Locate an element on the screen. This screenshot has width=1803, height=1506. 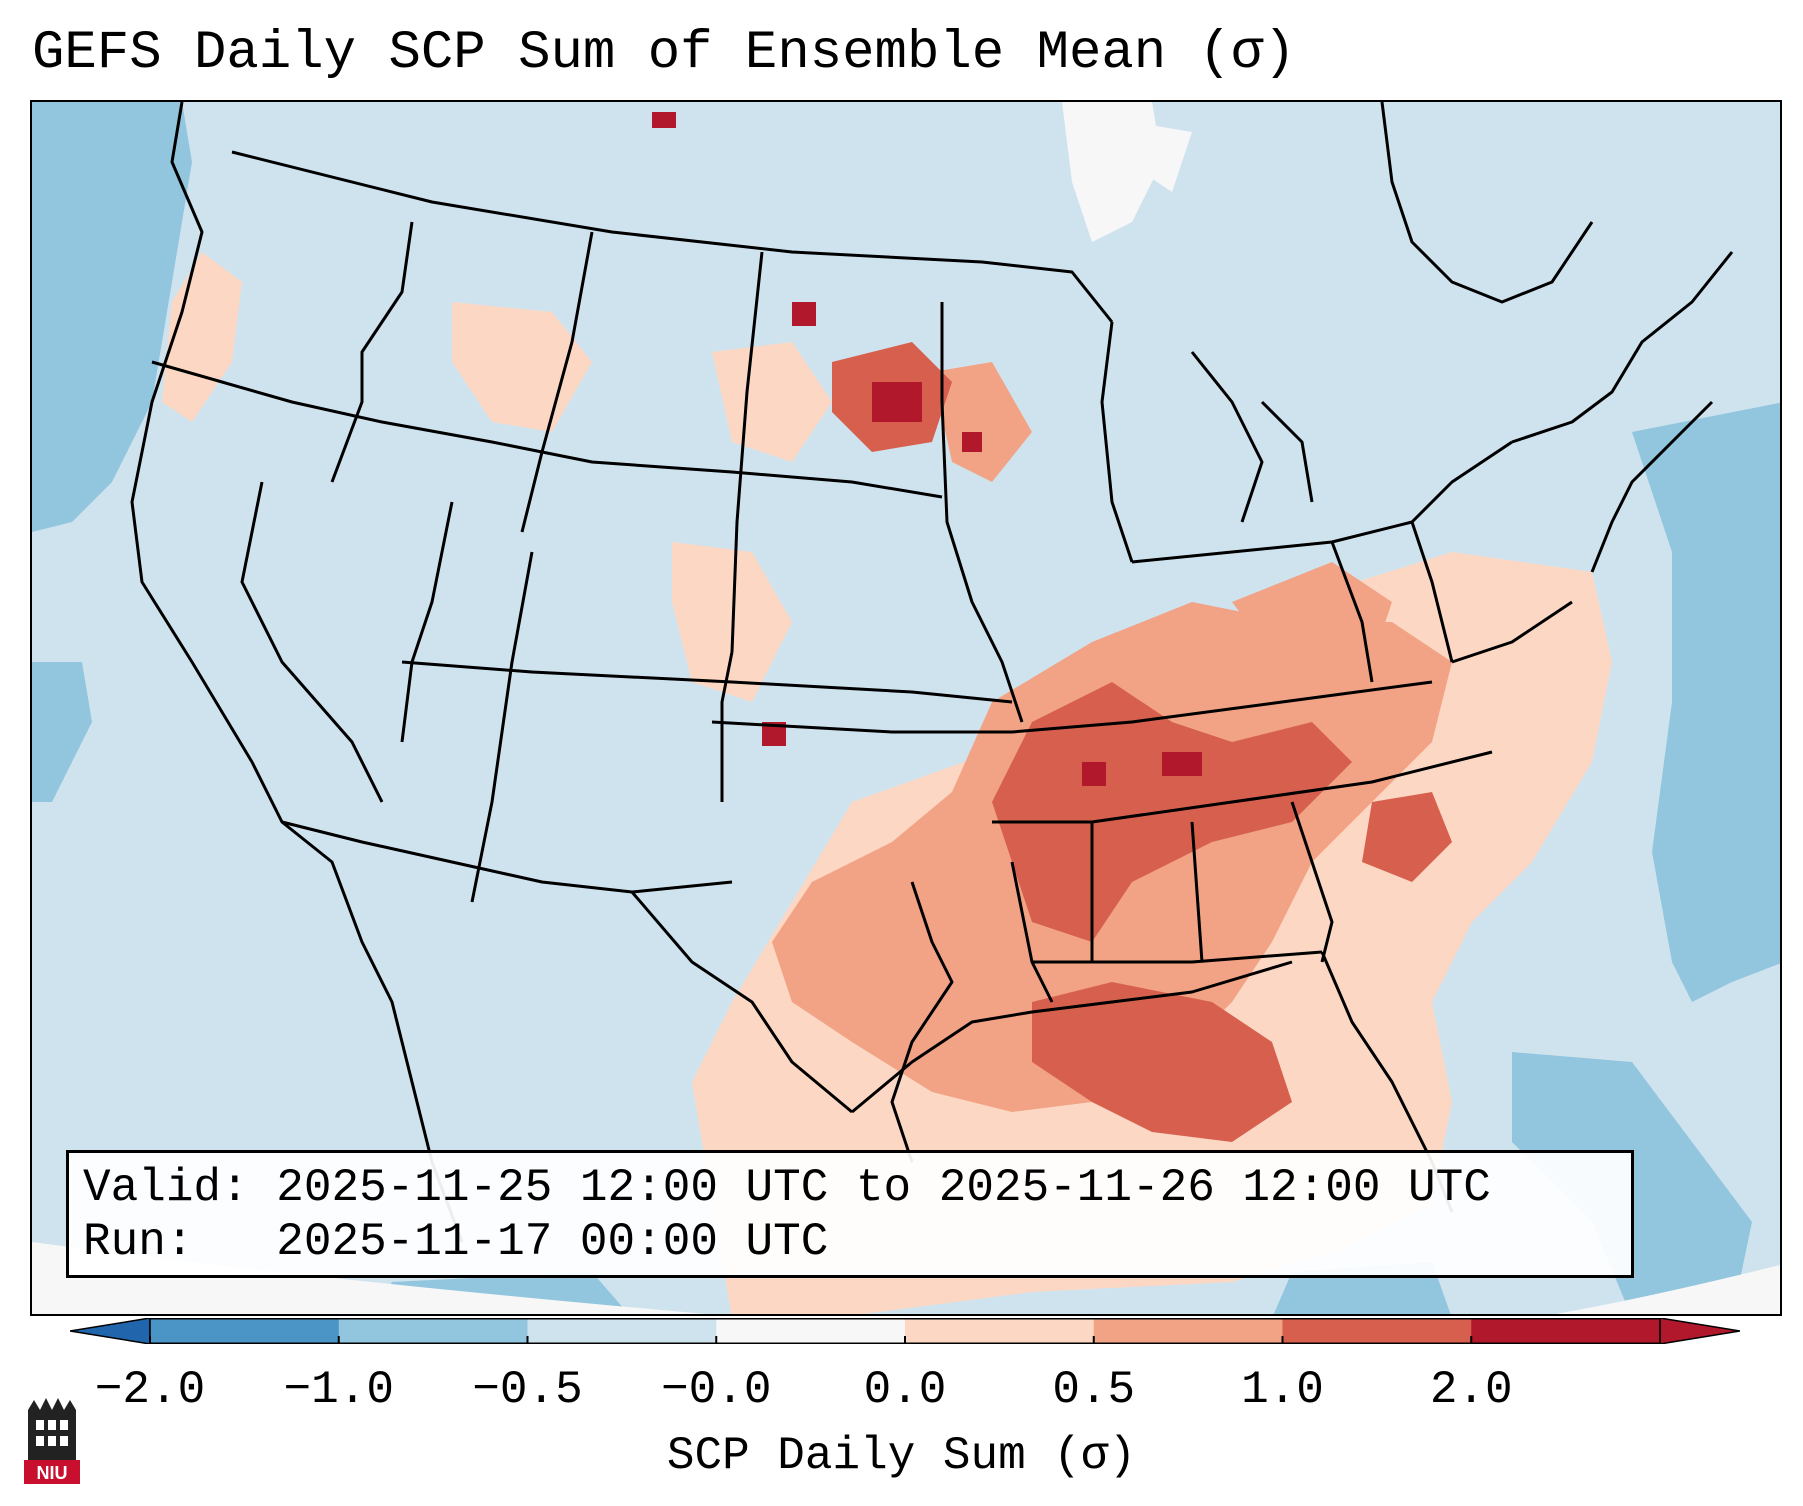
valid-label: Valid: is located at coordinates (166, 1188).